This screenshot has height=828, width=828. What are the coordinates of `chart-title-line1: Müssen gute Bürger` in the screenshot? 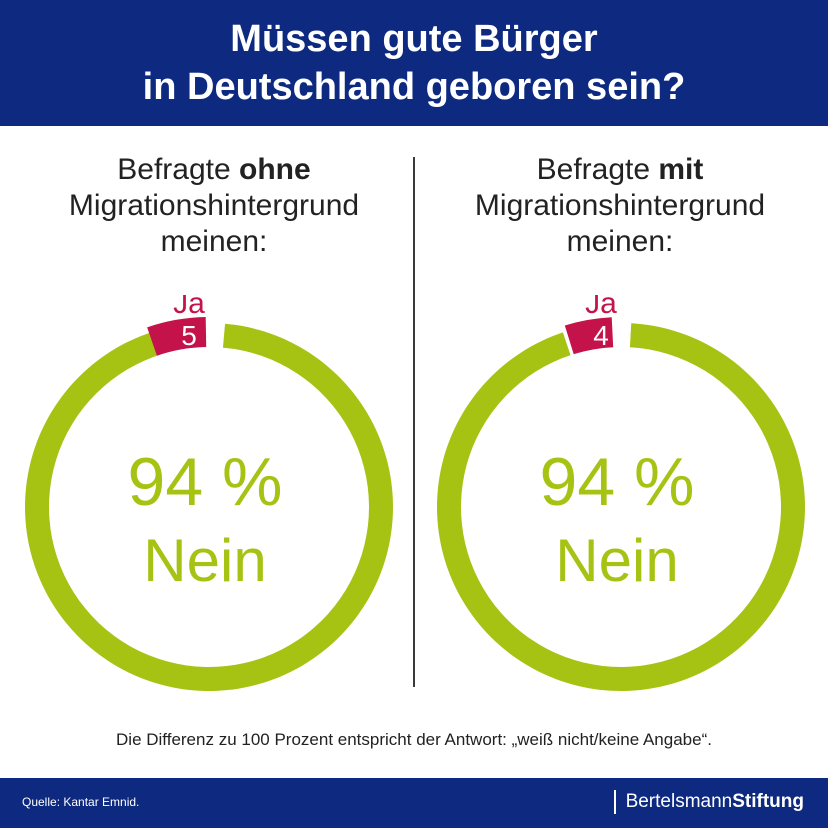 It's located at (414, 39).